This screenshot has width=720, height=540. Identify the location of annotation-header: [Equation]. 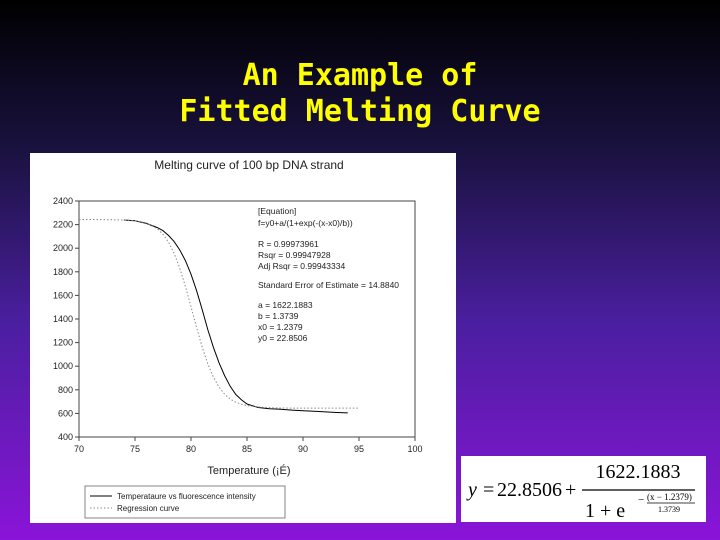
(277, 211).